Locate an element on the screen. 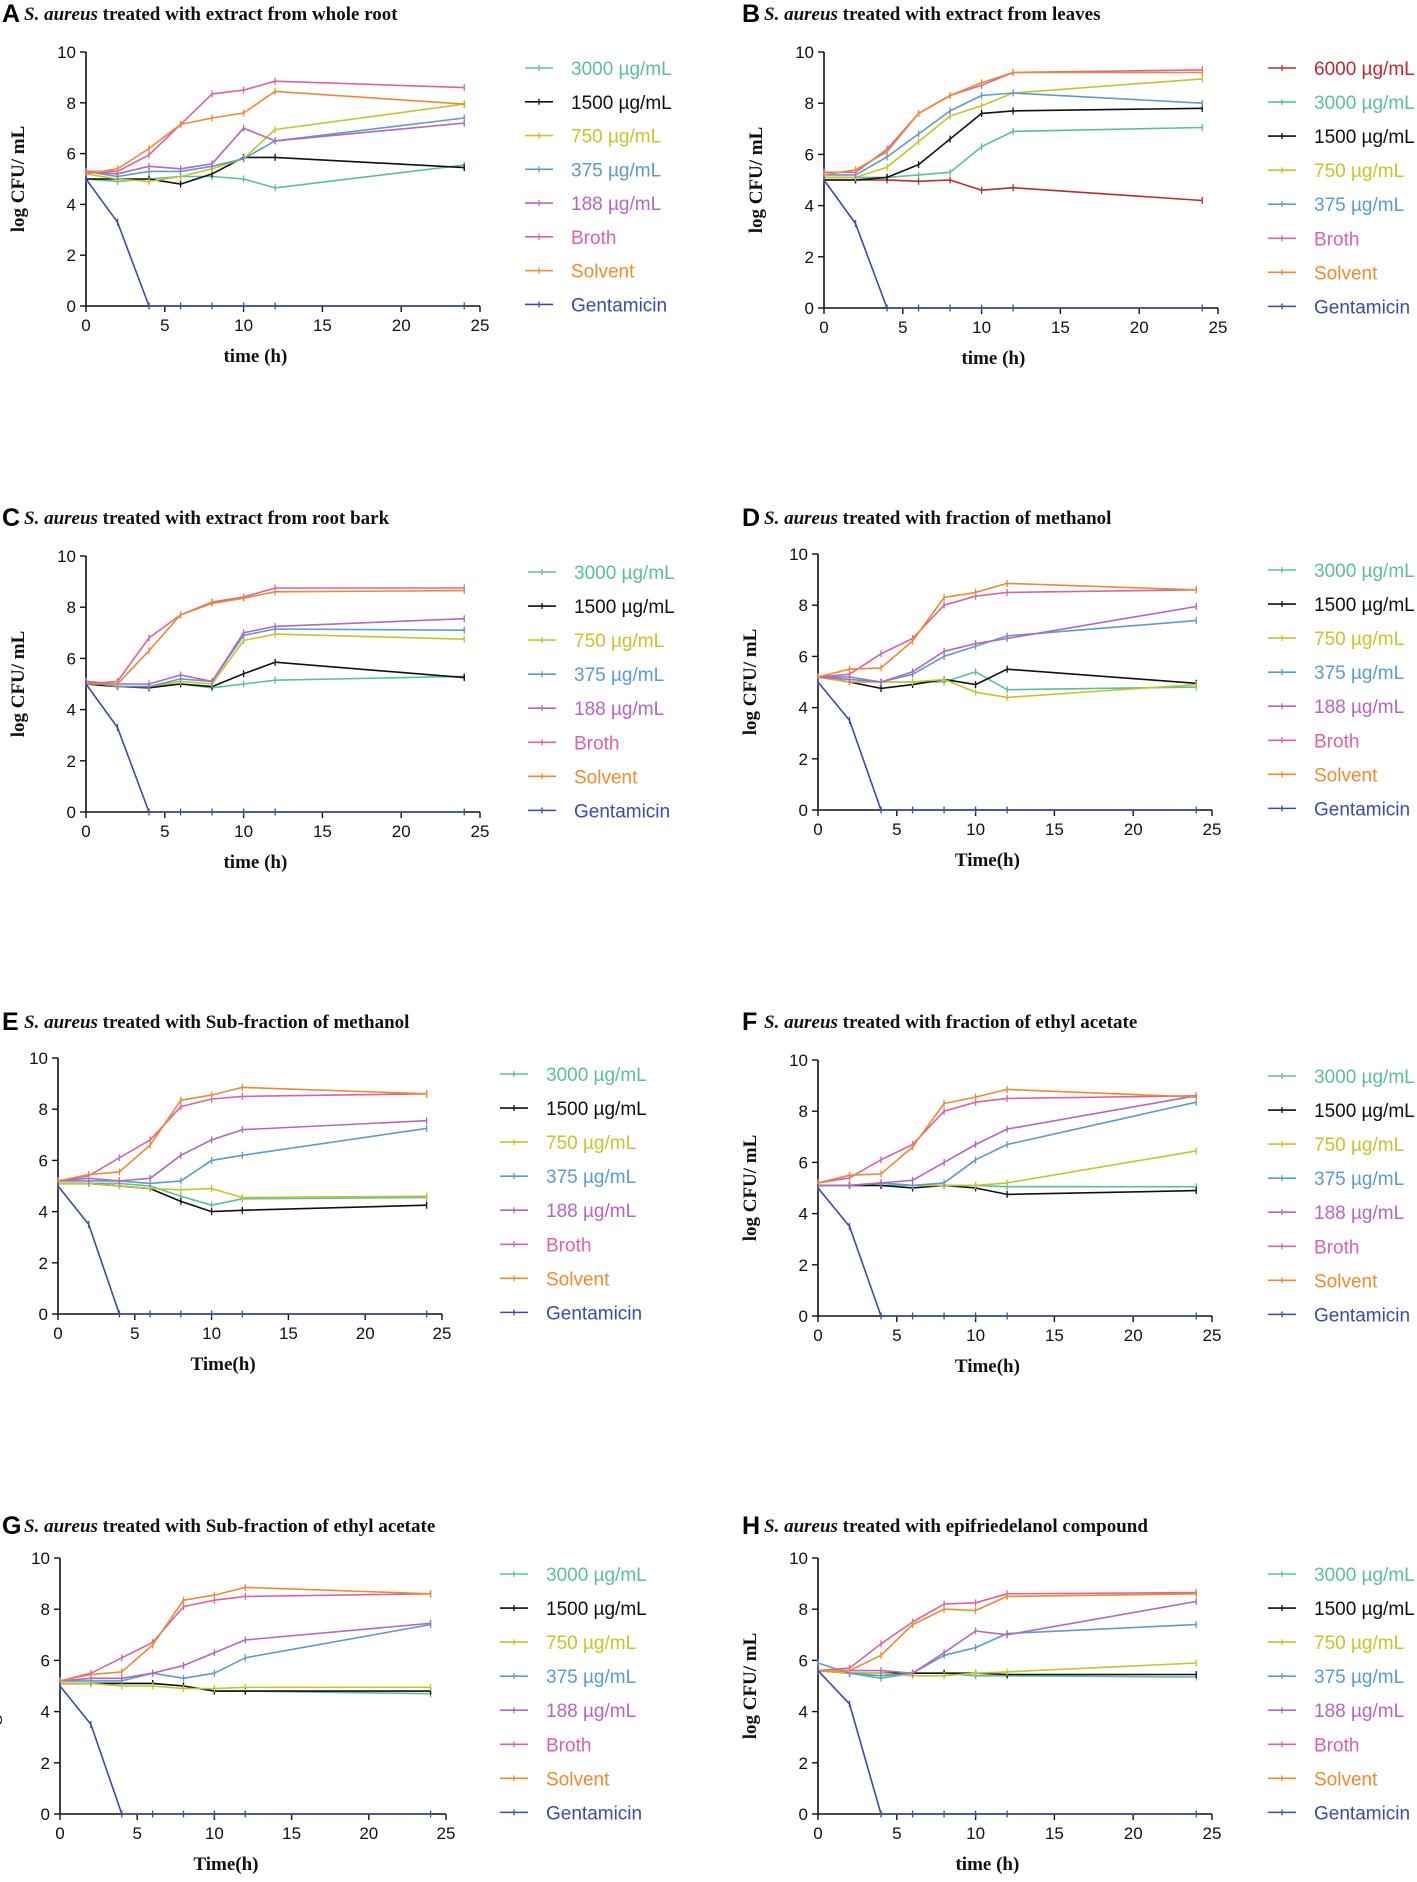 Image resolution: width=1417 pixels, height=1882 pixels. x-axis-label: Time(h) is located at coordinates (987, 860).